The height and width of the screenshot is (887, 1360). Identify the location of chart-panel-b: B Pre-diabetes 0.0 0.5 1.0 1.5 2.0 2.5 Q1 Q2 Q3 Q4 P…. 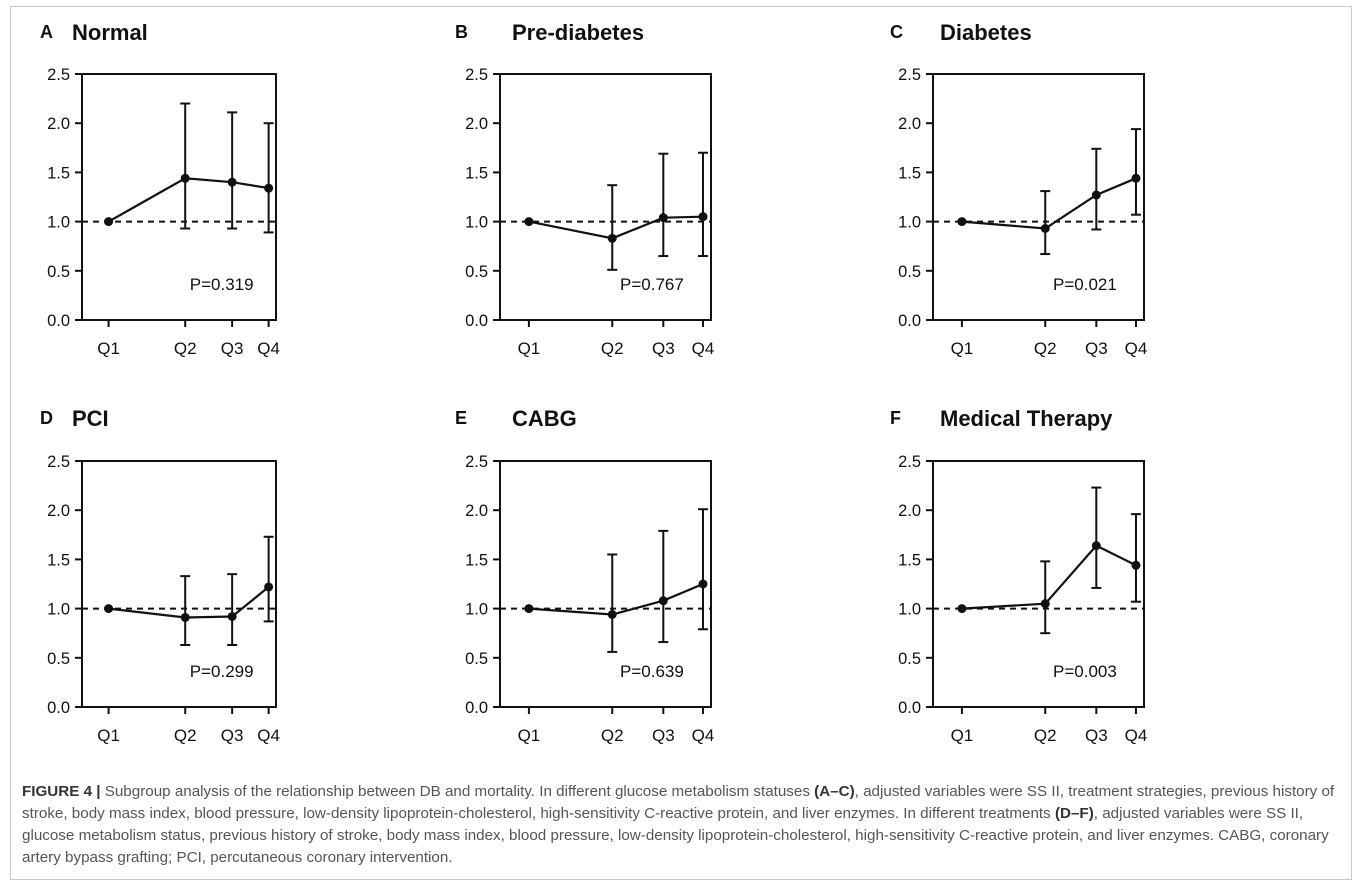
(584, 189).